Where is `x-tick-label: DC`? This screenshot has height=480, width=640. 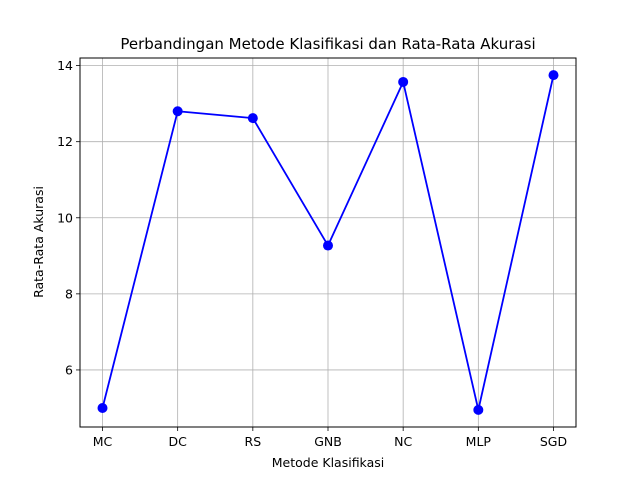 x-tick-label: DC is located at coordinates (177, 441).